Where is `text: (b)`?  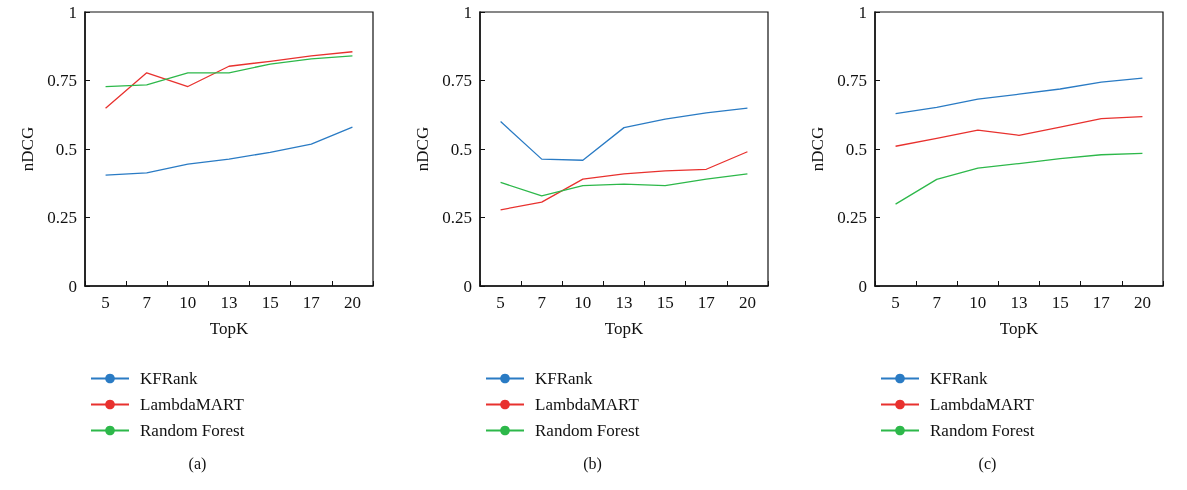
text: (b) is located at coordinates (592, 463).